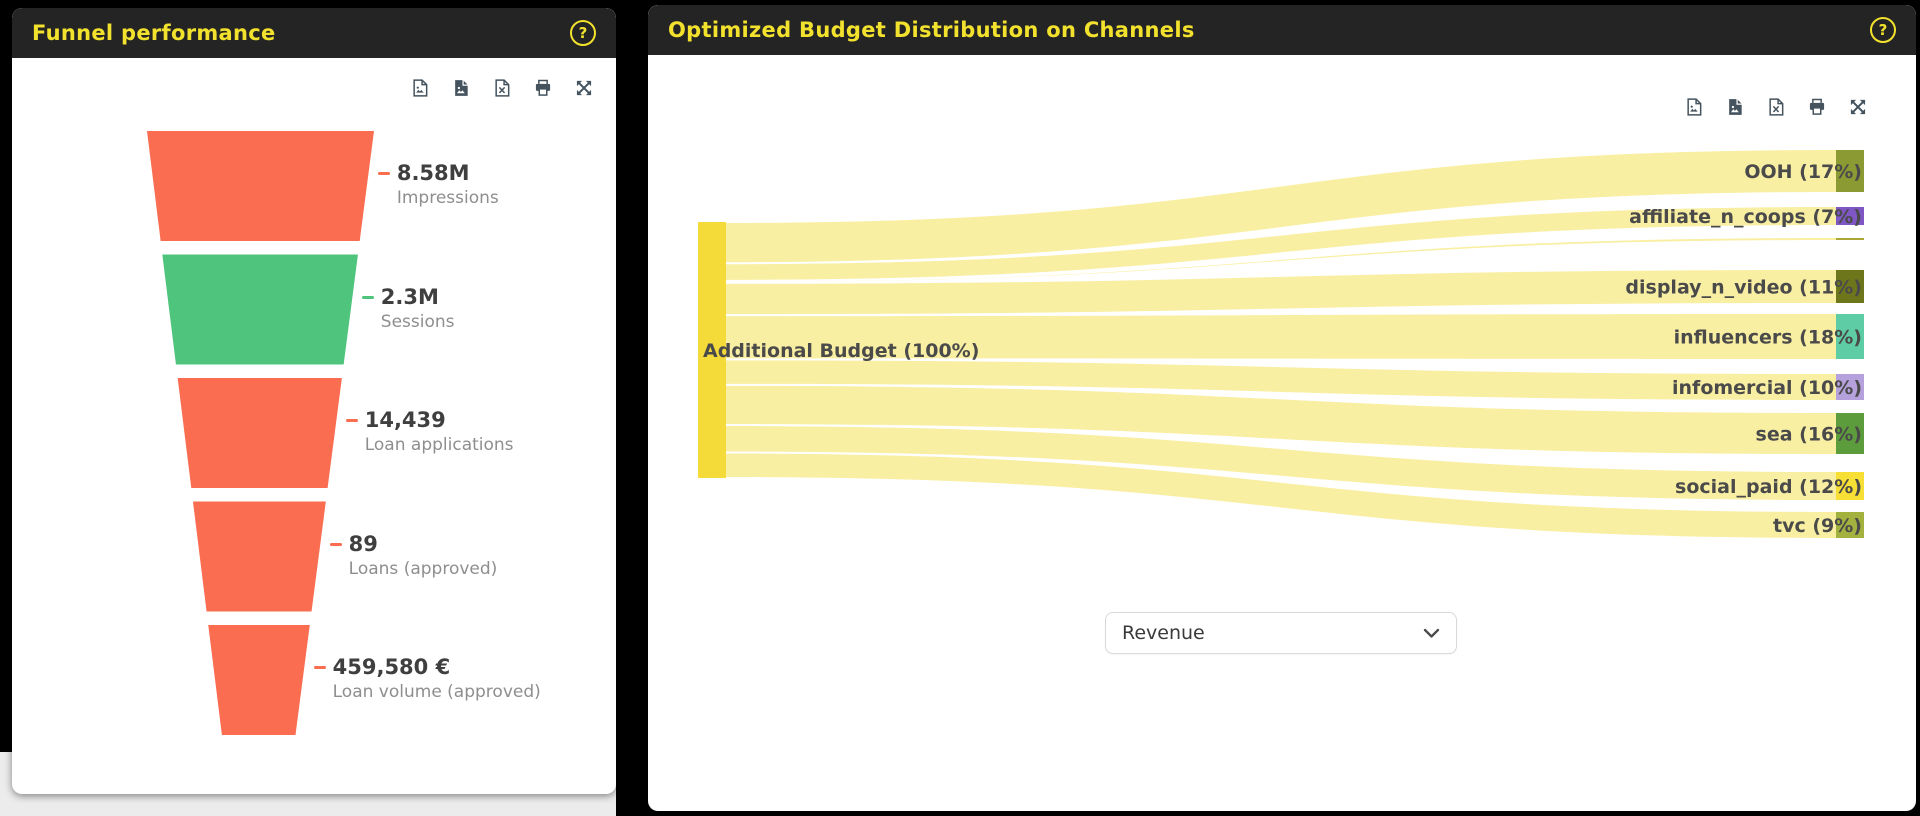 The width and height of the screenshot is (1920, 816). I want to click on funnel-stage-name: Loans (approved), so click(423, 568).